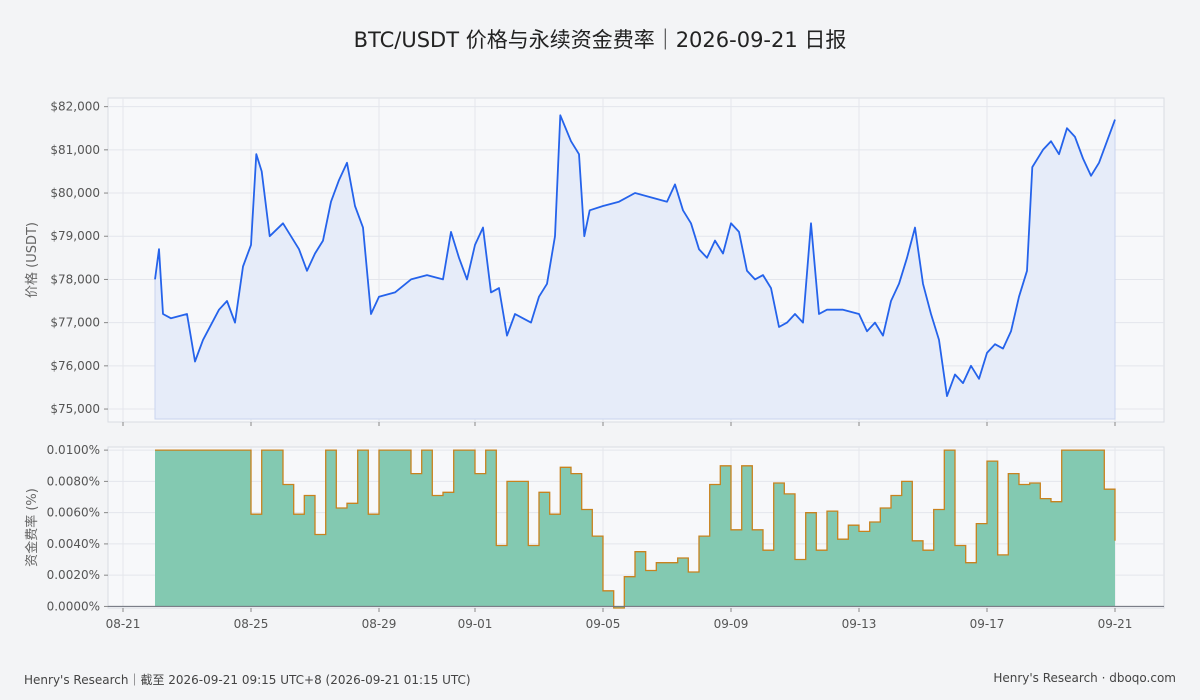 The width and height of the screenshot is (1200, 700). I want to click on x-tick-label-08-25: 08-25, so click(251, 624).